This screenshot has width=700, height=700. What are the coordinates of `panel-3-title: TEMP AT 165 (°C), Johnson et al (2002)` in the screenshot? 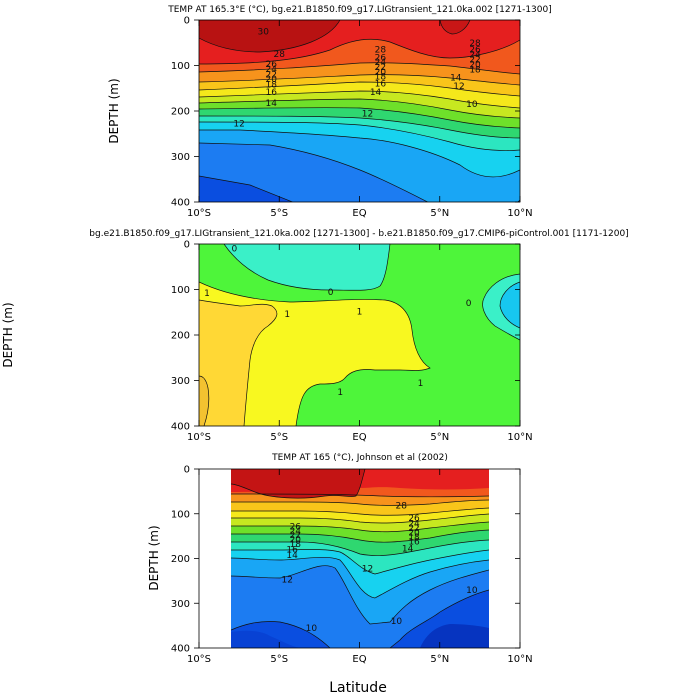 It's located at (359, 458).